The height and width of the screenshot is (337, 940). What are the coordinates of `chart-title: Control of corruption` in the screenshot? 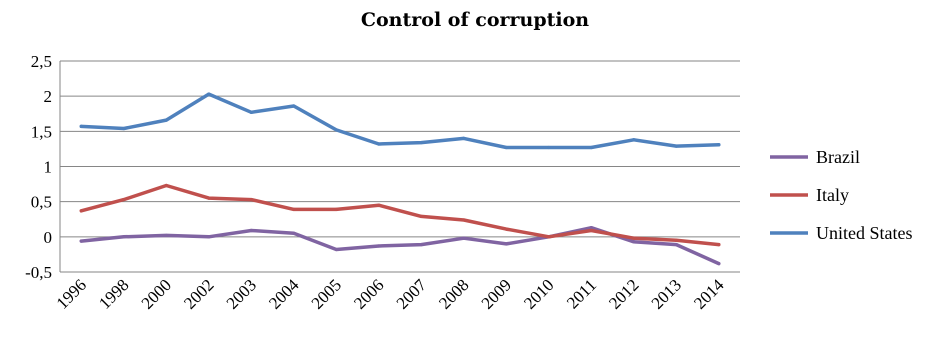 It's located at (475, 20).